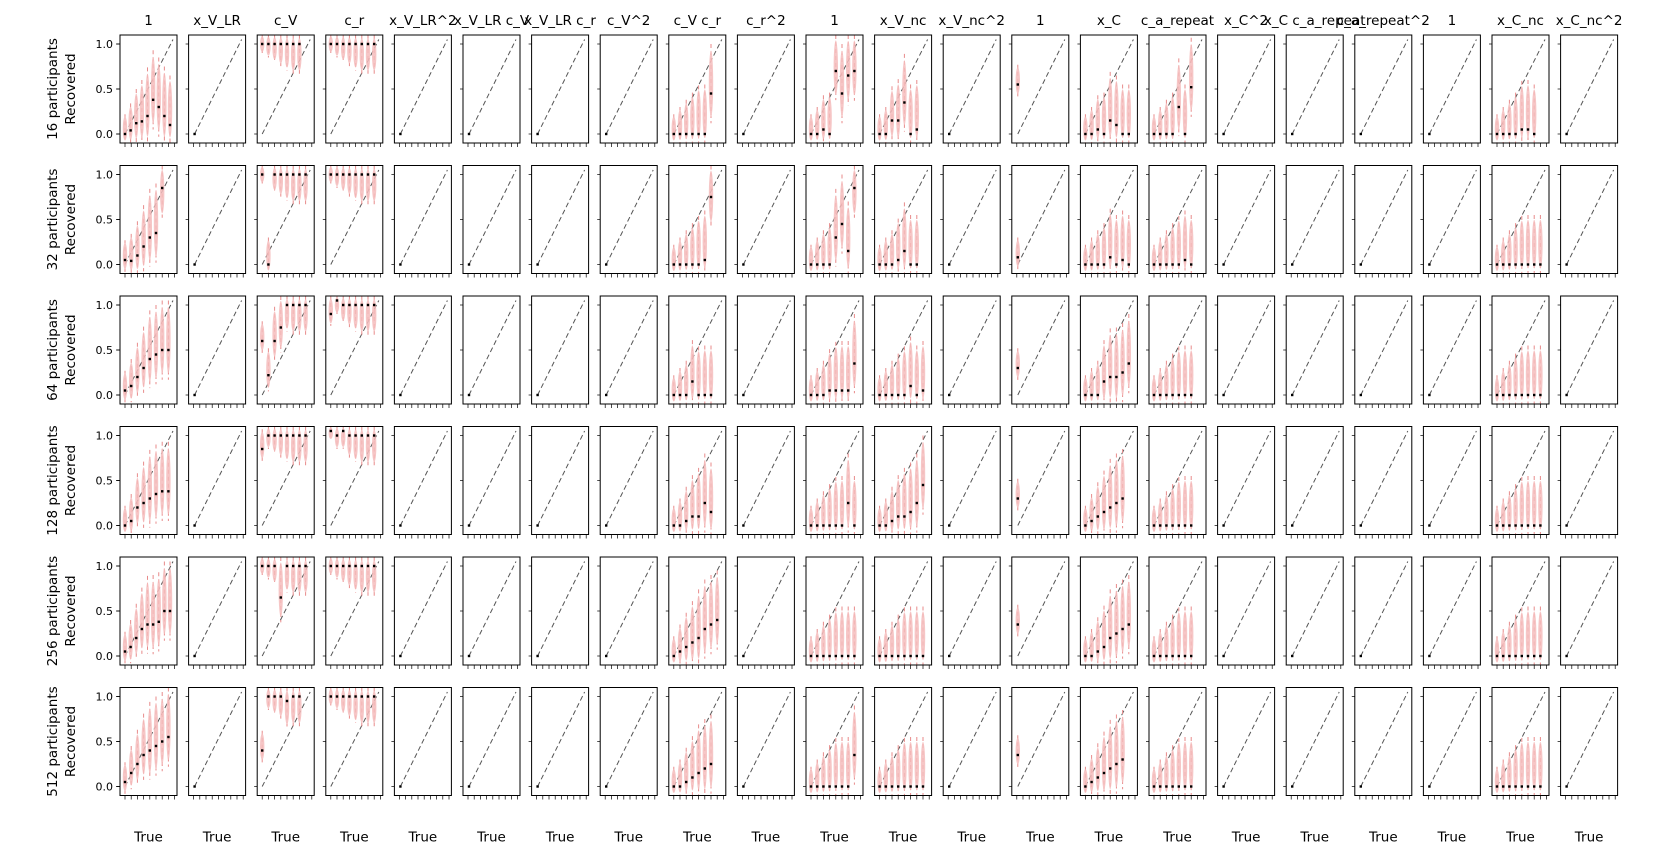 This screenshot has width=1679, height=844. Describe the element at coordinates (53, 350) in the screenshot. I see `row-label: 64 participants` at that location.